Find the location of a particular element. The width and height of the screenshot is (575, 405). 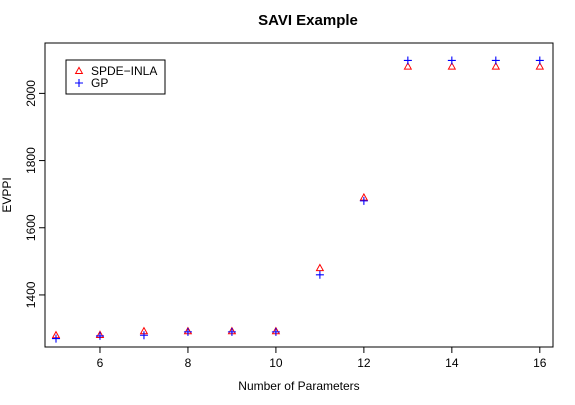

legend-box is located at coordinates (115, 77).